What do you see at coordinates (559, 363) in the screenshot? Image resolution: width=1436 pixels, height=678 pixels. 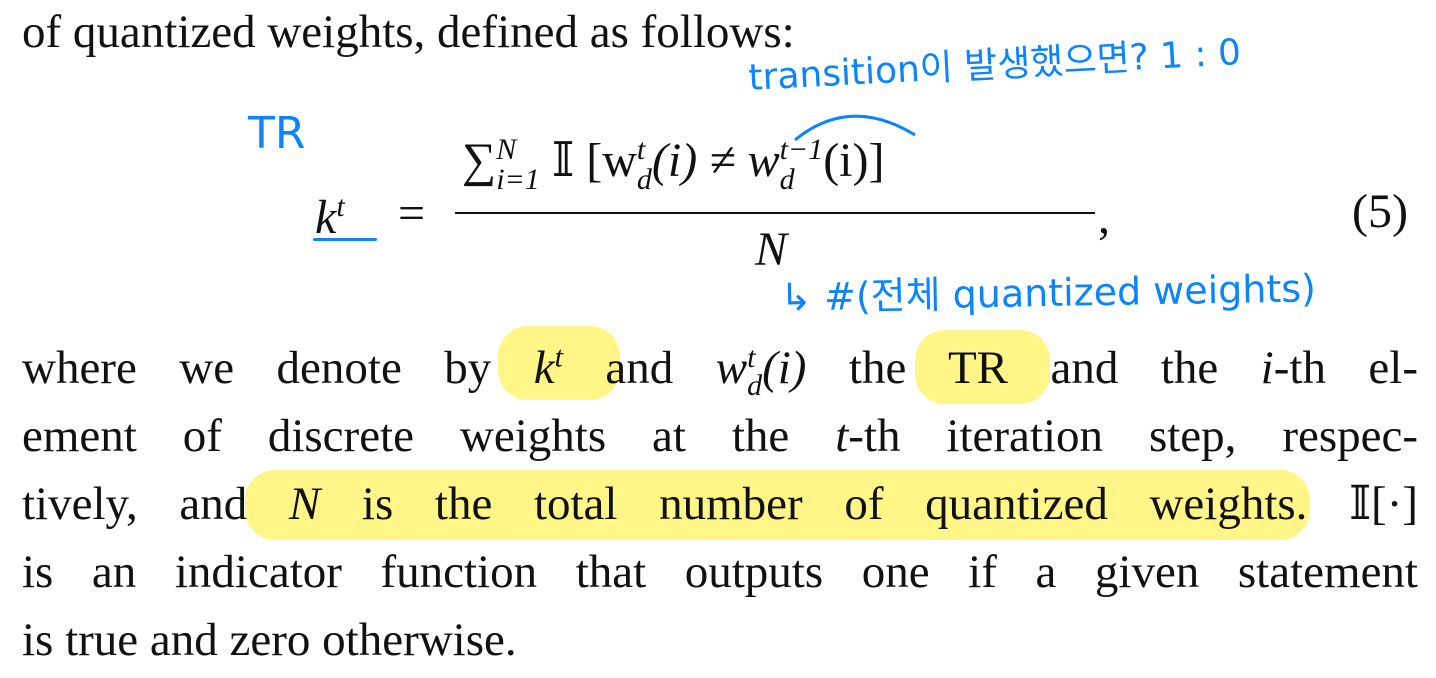 I see `highlight-kt` at bounding box center [559, 363].